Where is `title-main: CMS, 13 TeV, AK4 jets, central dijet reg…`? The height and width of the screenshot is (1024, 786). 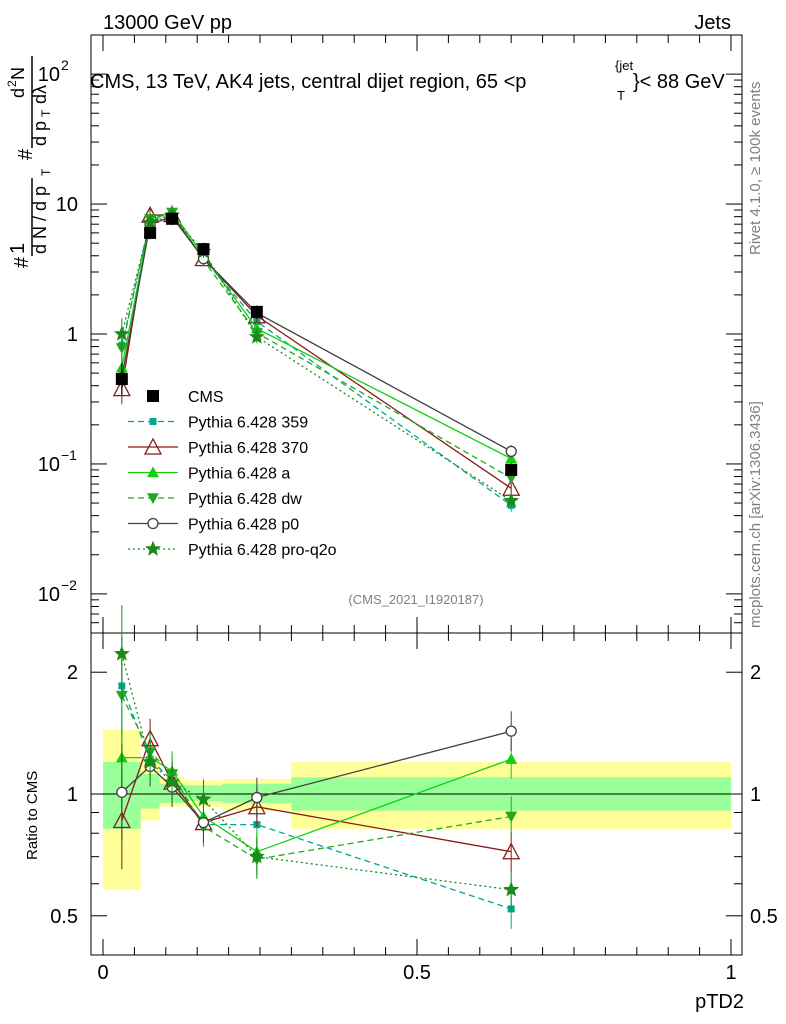 title-main: CMS, 13 TeV, AK4 jets, central dijet reg… is located at coordinates (308, 82).